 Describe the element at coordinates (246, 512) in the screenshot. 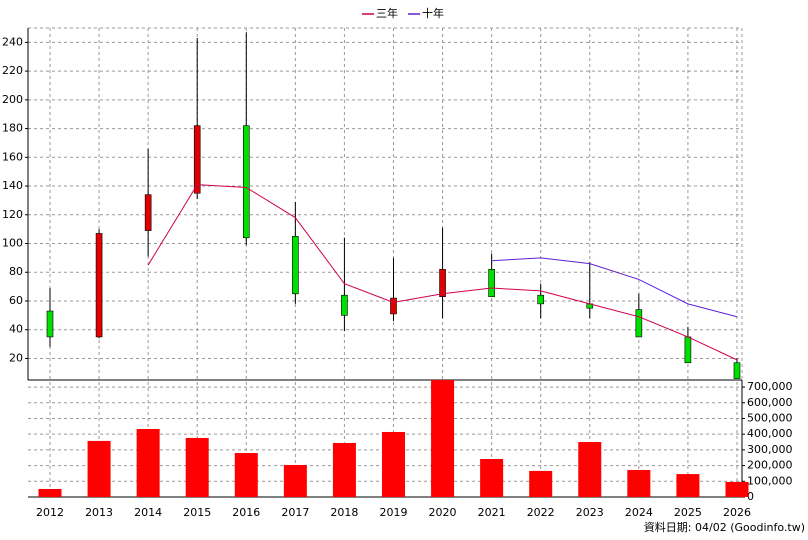

I see `x-tick-label: 2016` at that location.